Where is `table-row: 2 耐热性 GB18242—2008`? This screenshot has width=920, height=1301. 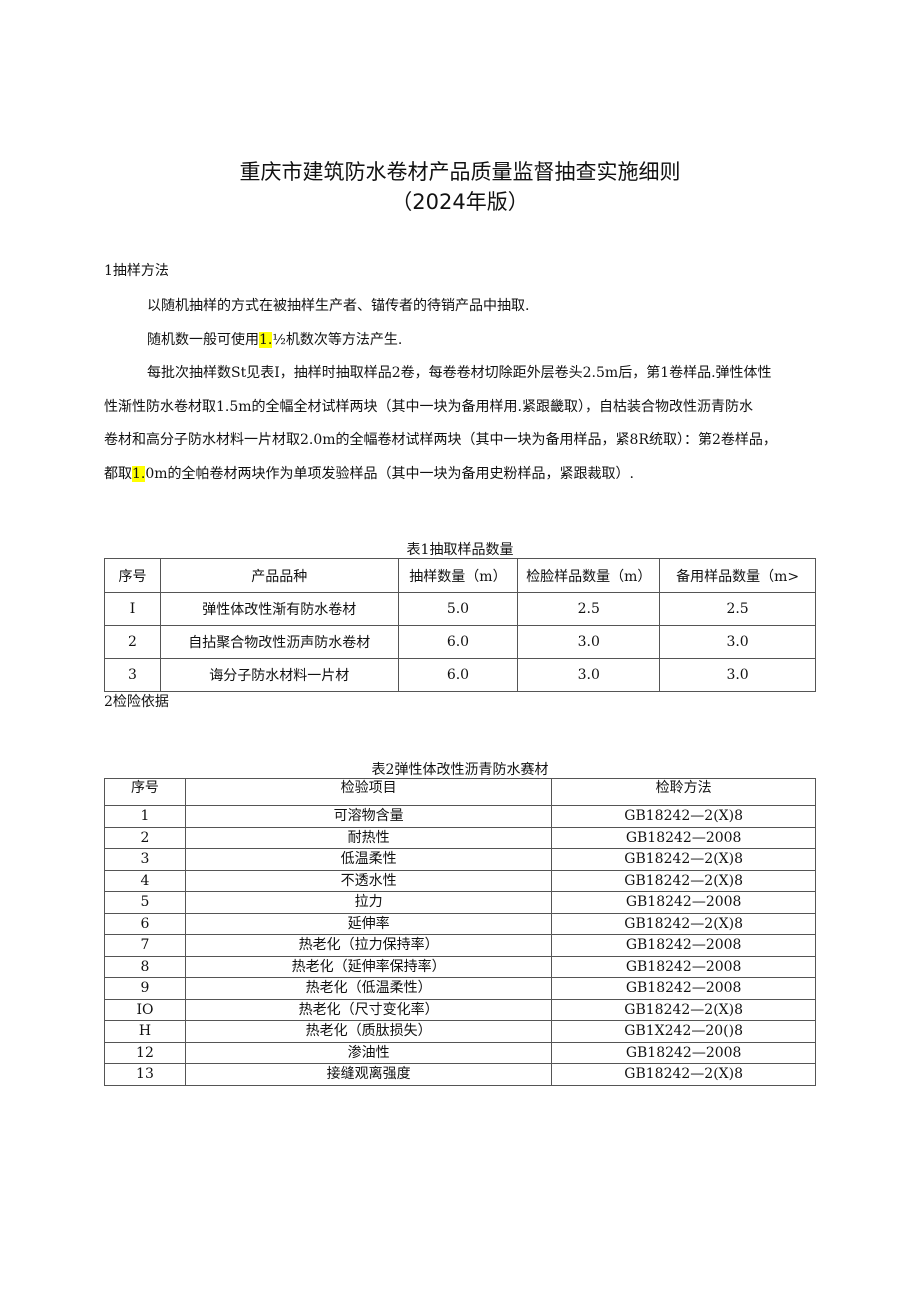
table-row: 2 耐热性 GB18242—2008 is located at coordinates (460, 837).